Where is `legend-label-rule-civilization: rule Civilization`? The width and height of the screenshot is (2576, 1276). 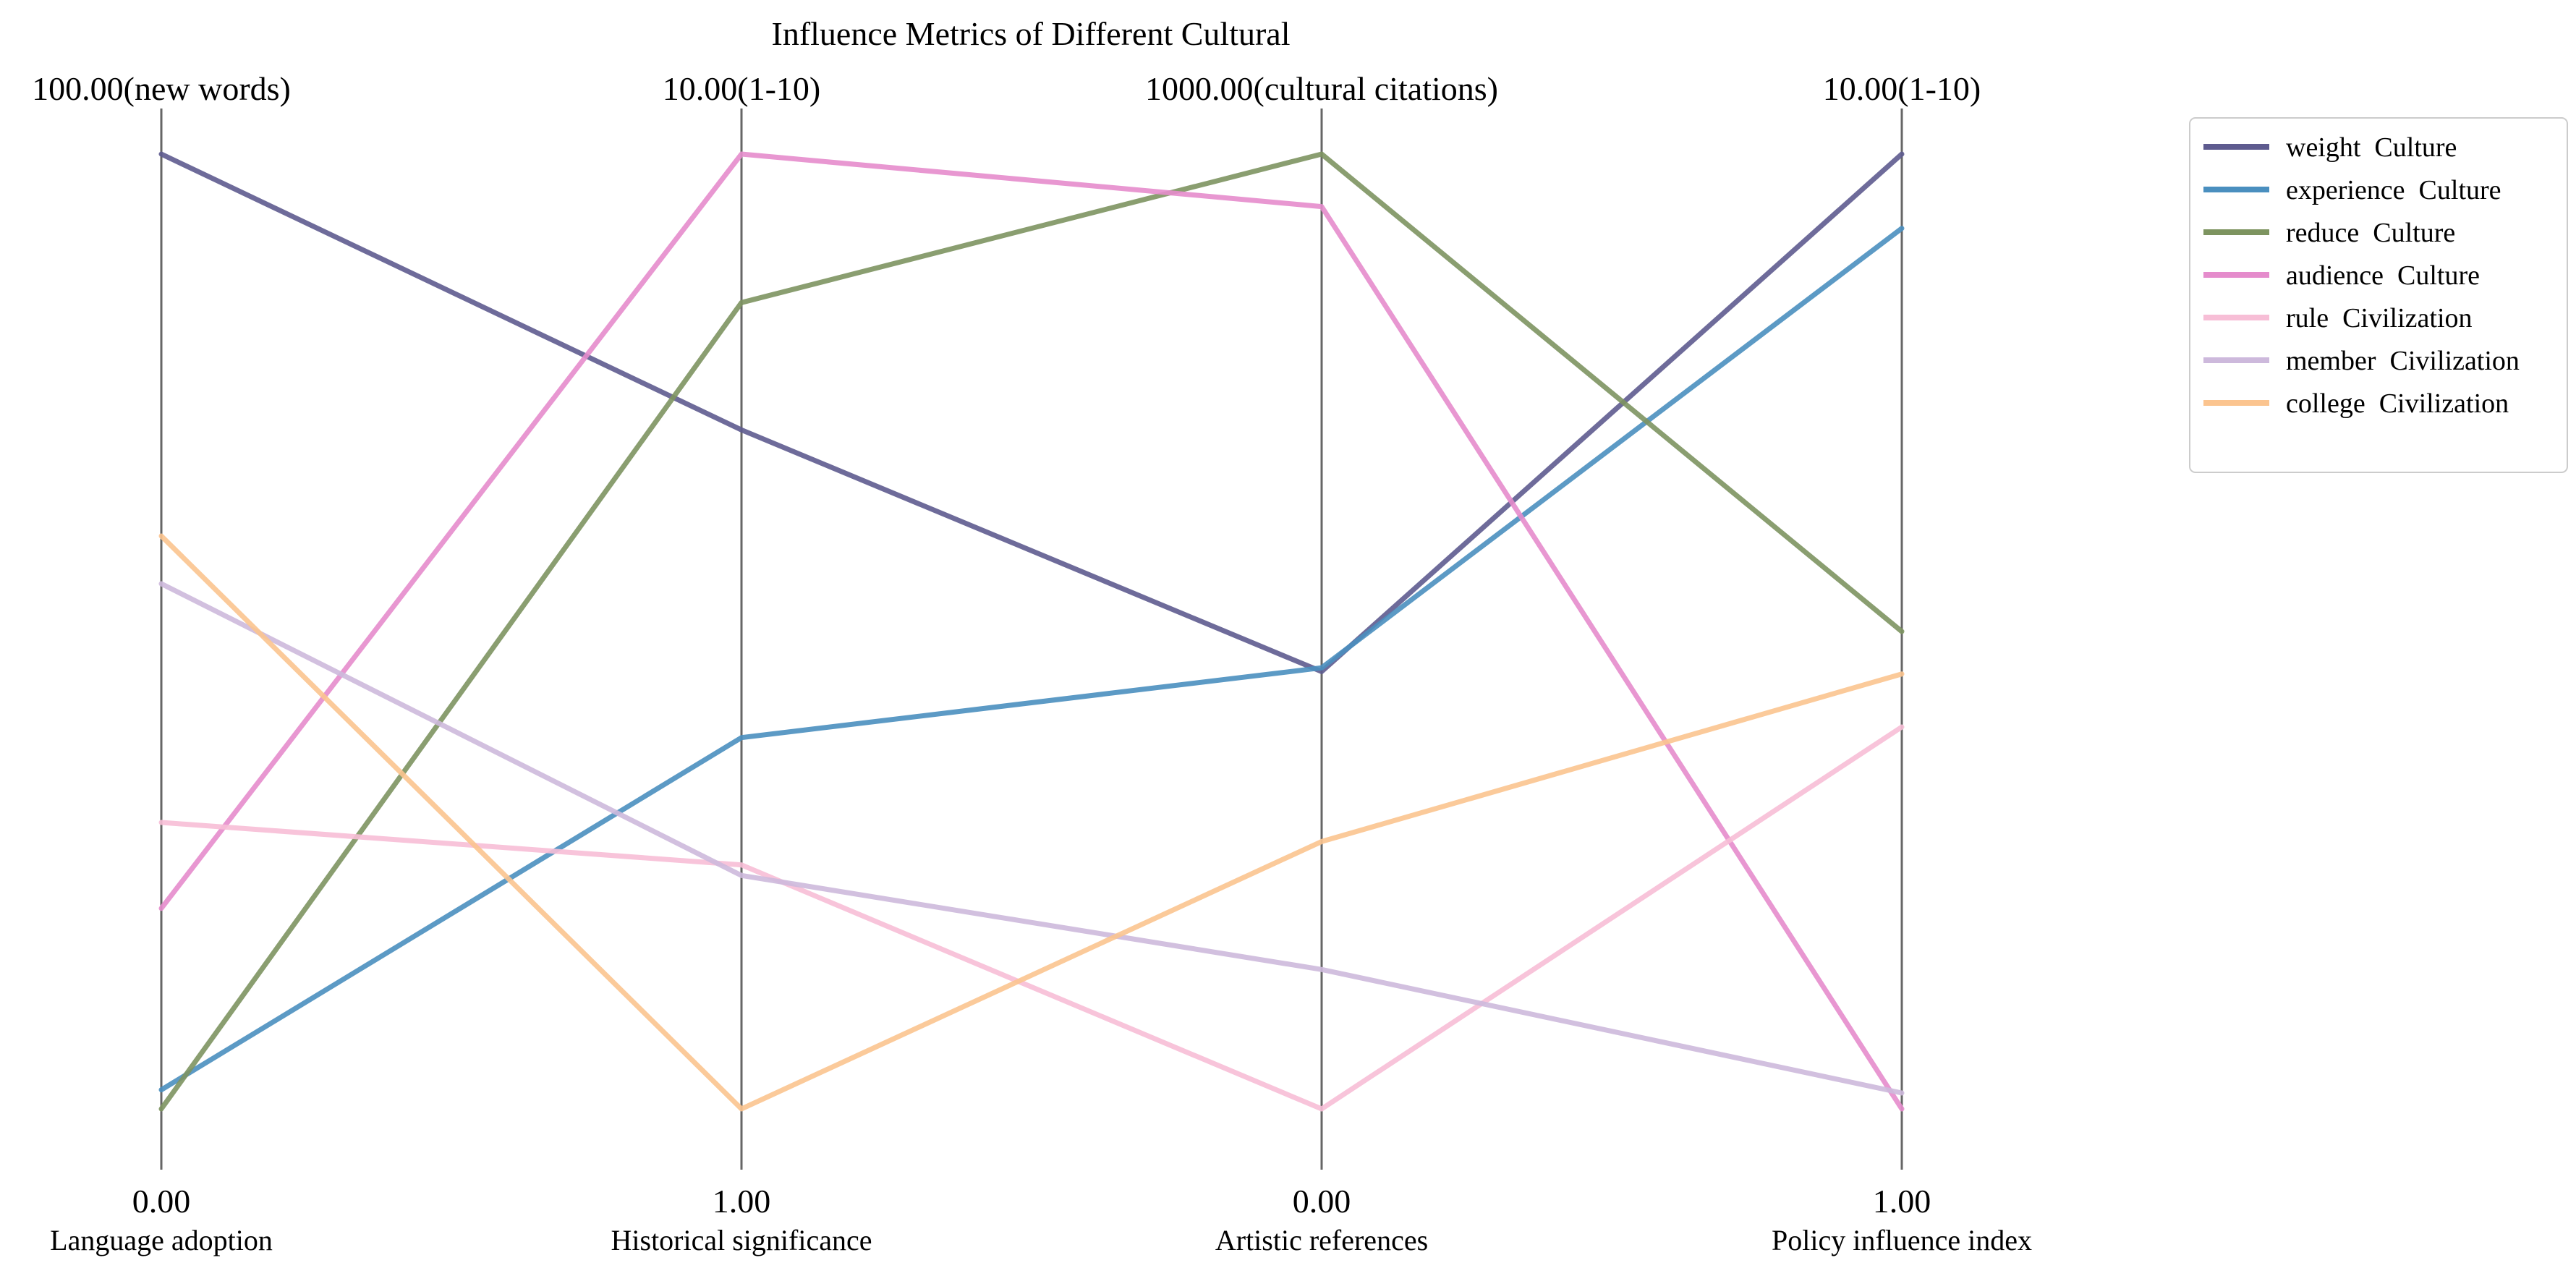 legend-label-rule-civilization: rule Civilization is located at coordinates (2379, 318).